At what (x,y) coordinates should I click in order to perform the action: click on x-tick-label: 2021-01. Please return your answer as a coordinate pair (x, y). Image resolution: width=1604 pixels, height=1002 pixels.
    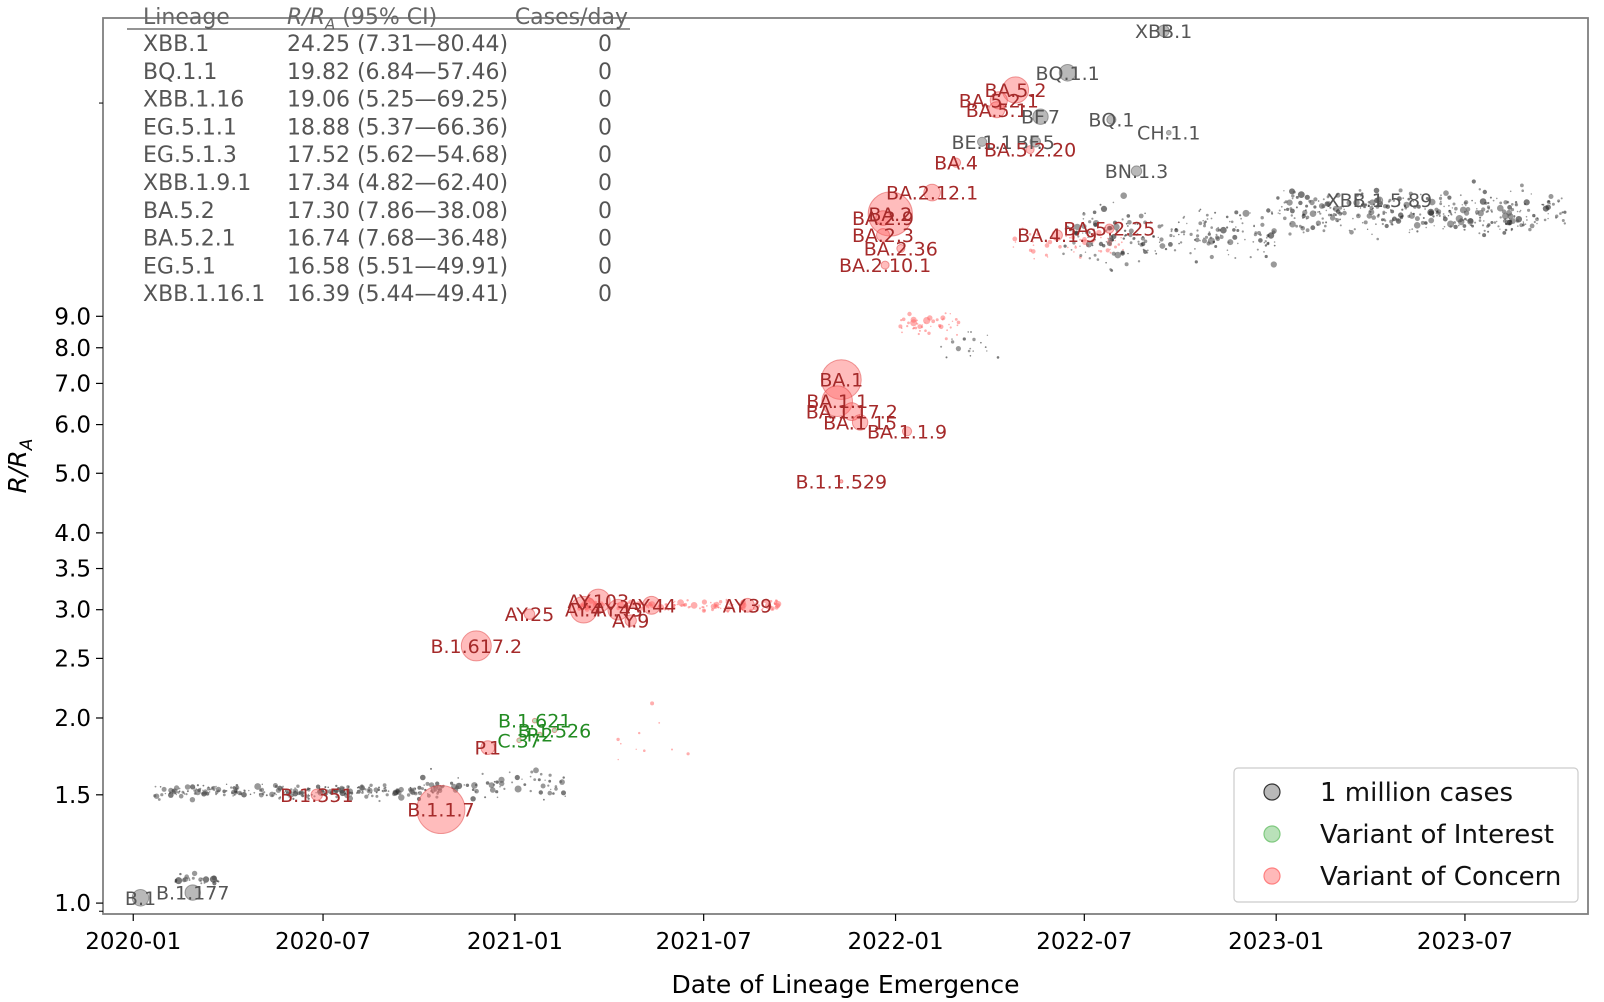
    Looking at the image, I should click on (515, 942).